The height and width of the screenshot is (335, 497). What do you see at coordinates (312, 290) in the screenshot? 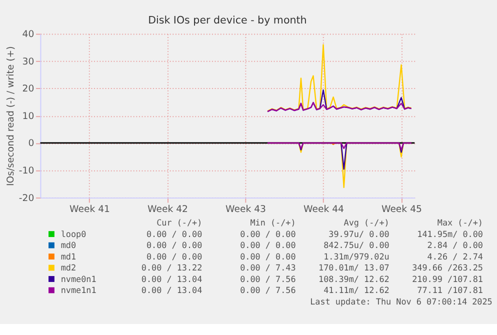
I see `text: 0.00 / 13.04 0.00 / 7.56 41.11m/ 12.62 77.11 /107.81` at bounding box center [312, 290].